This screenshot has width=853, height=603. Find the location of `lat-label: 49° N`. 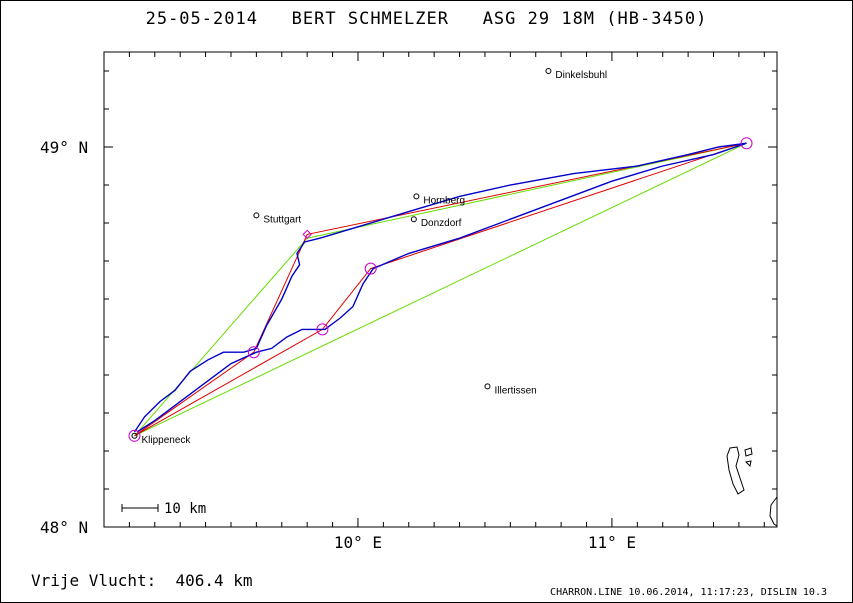

lat-label: 49° N is located at coordinates (64, 147).